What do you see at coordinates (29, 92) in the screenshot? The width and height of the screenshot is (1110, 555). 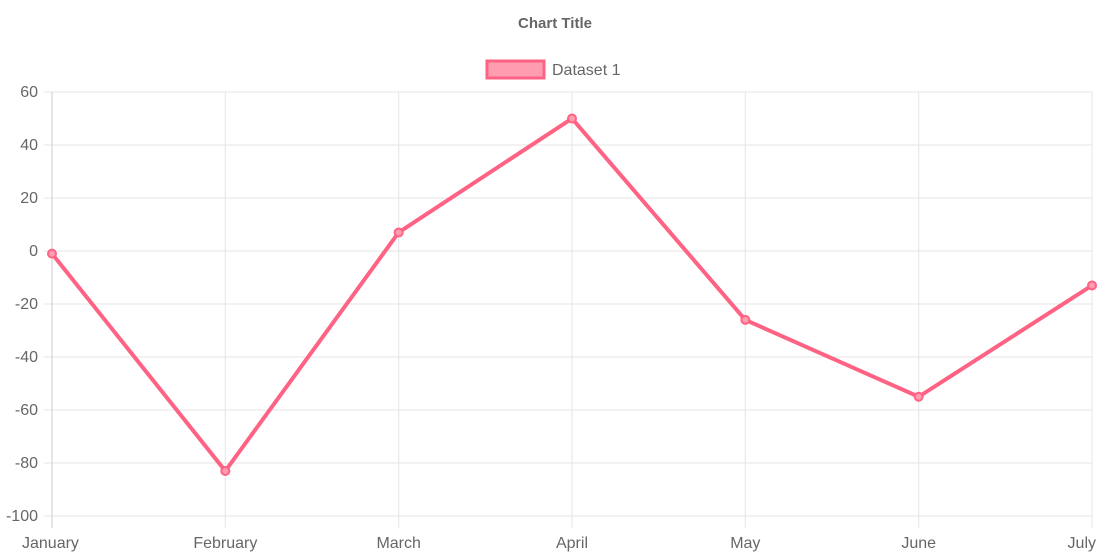 I see `y-tick-label: 60` at bounding box center [29, 92].